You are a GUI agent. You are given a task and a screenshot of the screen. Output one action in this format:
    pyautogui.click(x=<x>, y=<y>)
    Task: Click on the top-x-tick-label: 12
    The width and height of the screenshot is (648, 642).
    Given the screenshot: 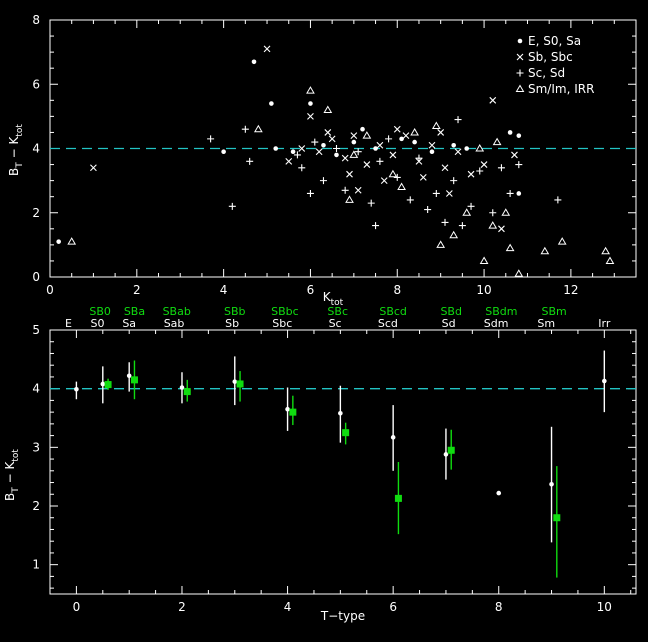 What is the action you would take?
    pyautogui.click(x=570, y=290)
    